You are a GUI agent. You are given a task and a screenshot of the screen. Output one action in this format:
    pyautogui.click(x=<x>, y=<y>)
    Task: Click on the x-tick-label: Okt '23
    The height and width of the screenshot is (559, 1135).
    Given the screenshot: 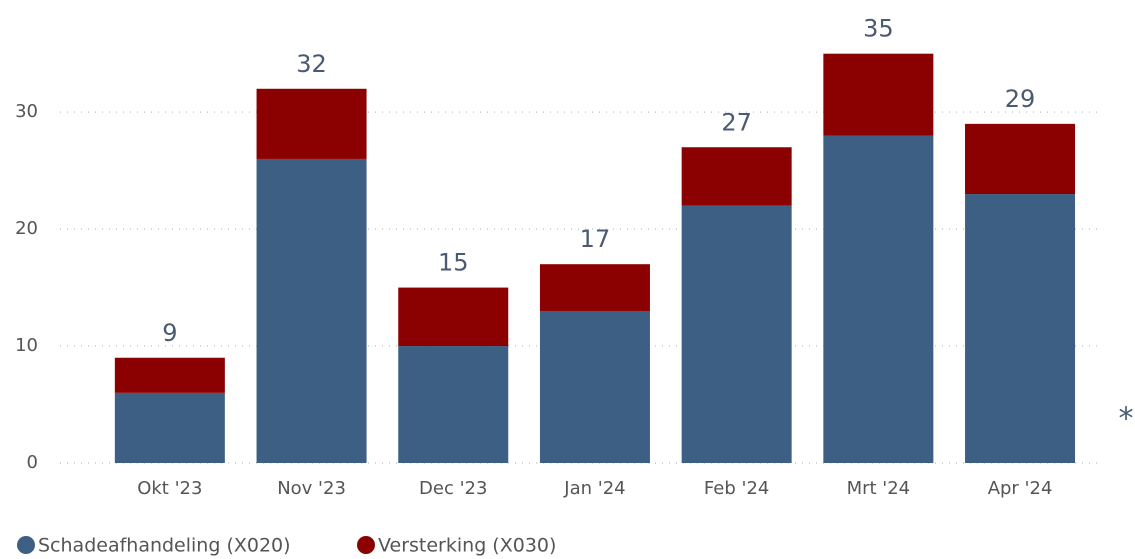 What is the action you would take?
    pyautogui.click(x=169, y=488)
    